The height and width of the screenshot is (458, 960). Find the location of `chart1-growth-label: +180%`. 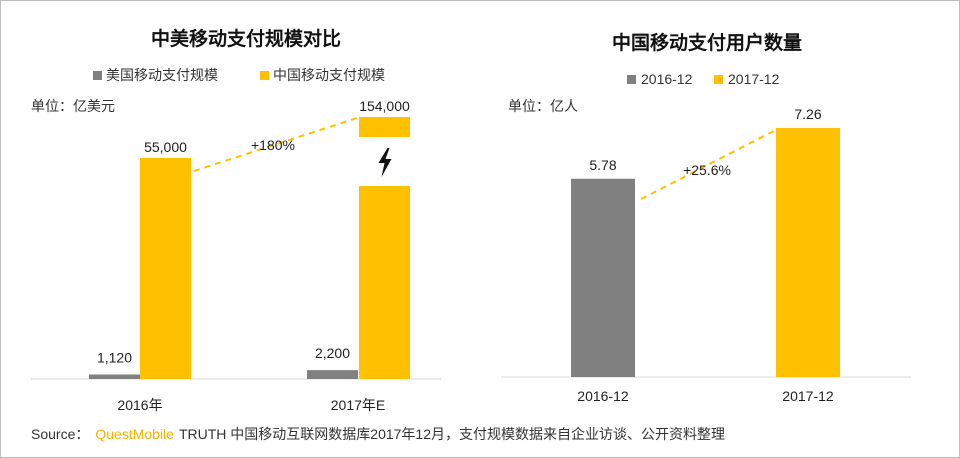

chart1-growth-label: +180% is located at coordinates (273, 145).